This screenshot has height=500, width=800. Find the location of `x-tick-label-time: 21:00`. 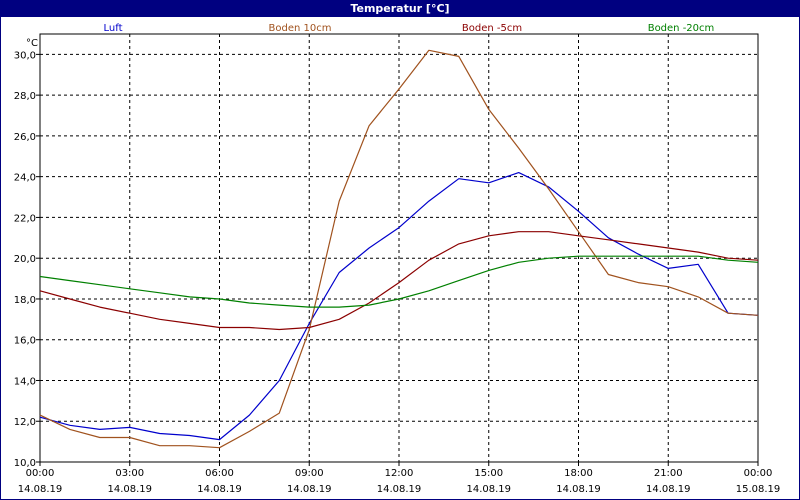

x-tick-label-time: 21:00 is located at coordinates (668, 473).